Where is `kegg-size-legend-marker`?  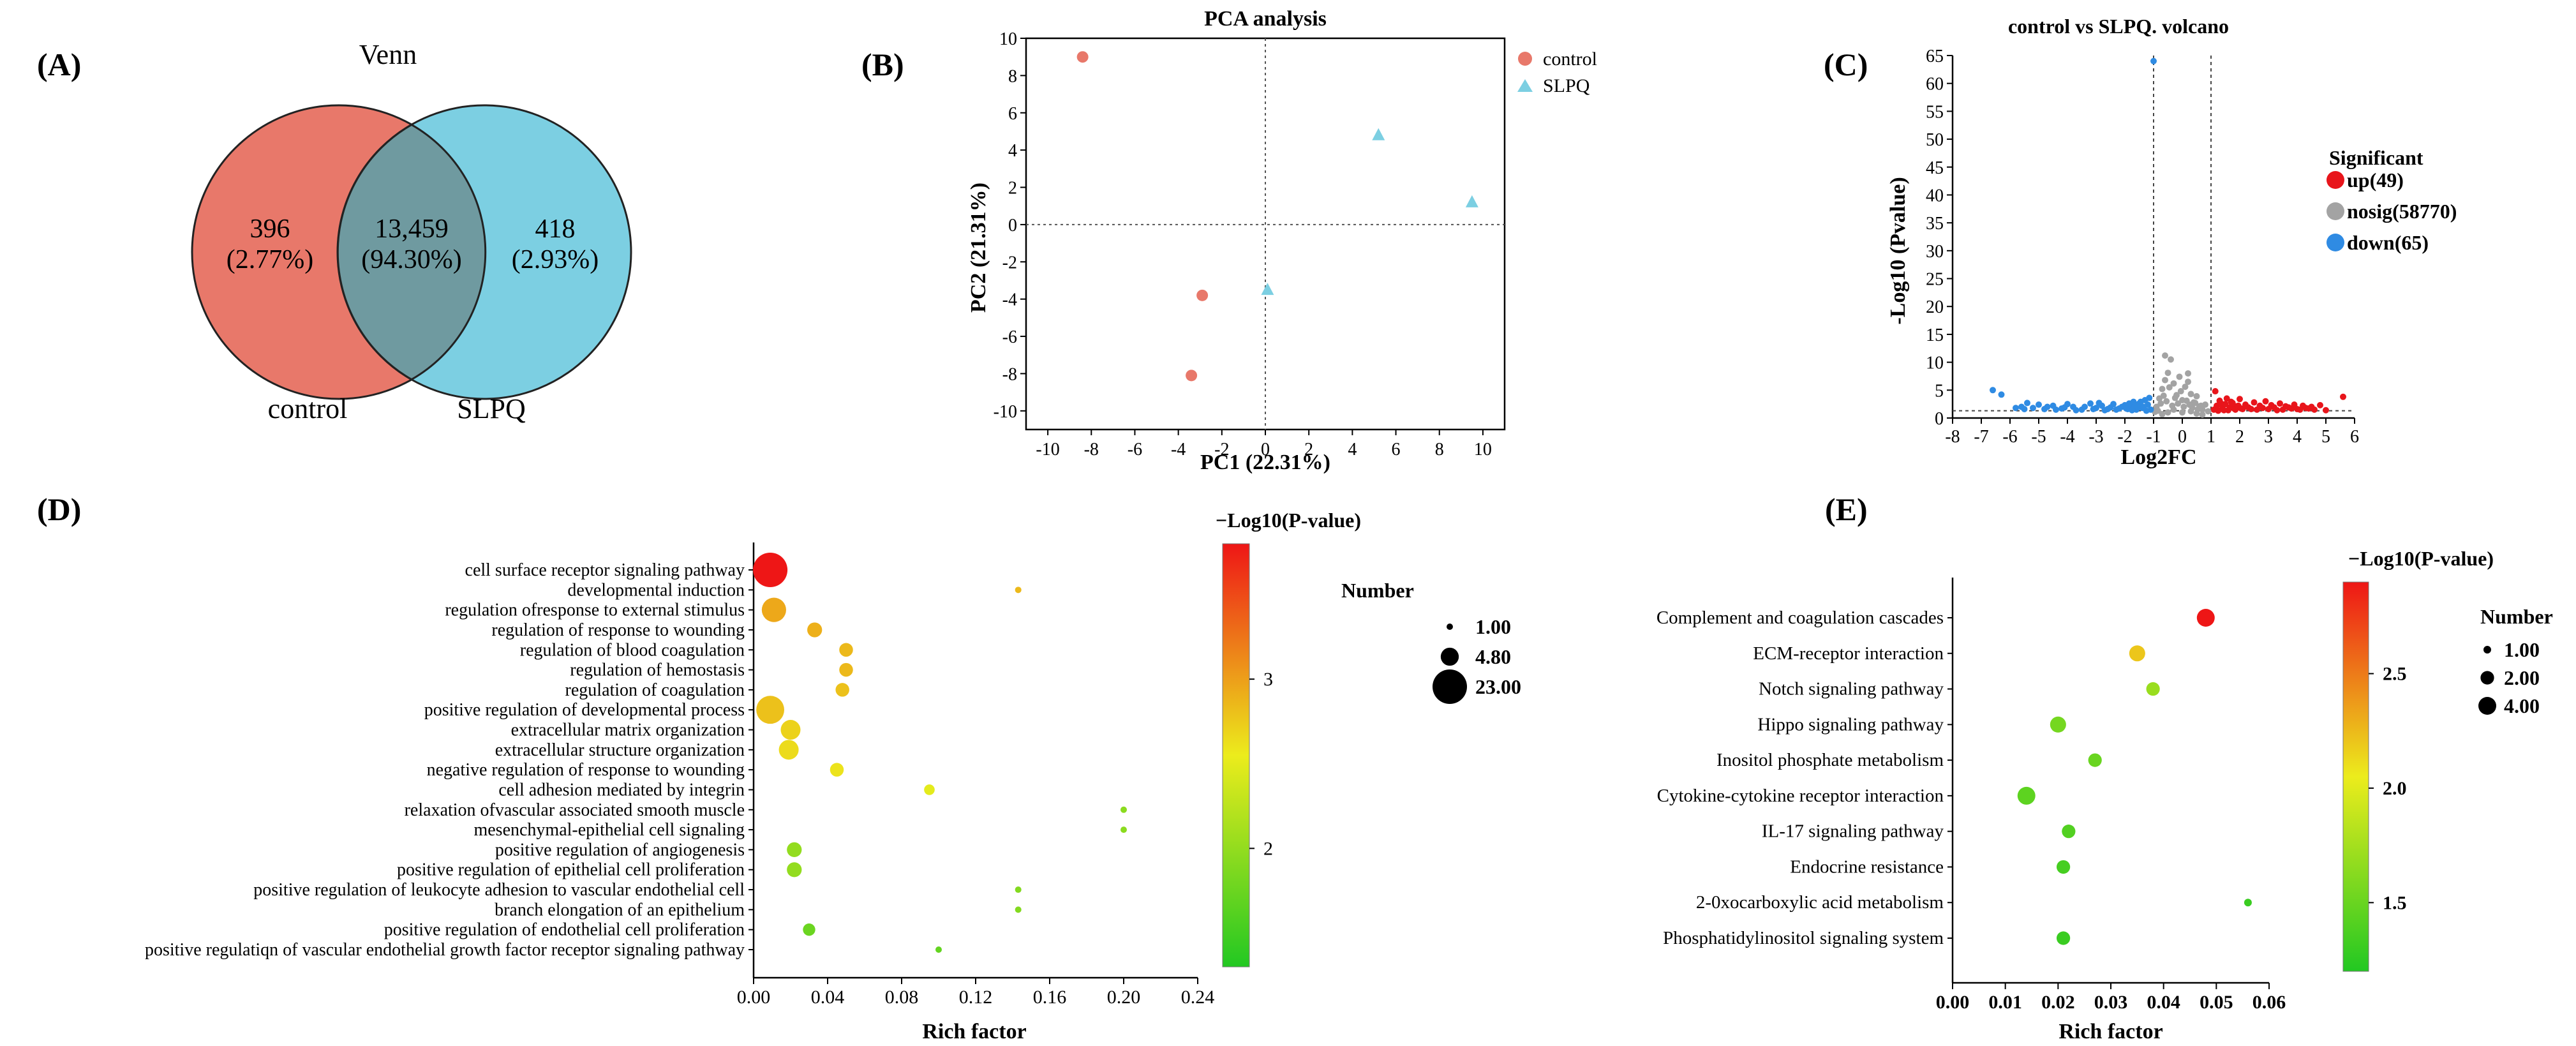
kegg-size-legend-marker is located at coordinates (2487, 706).